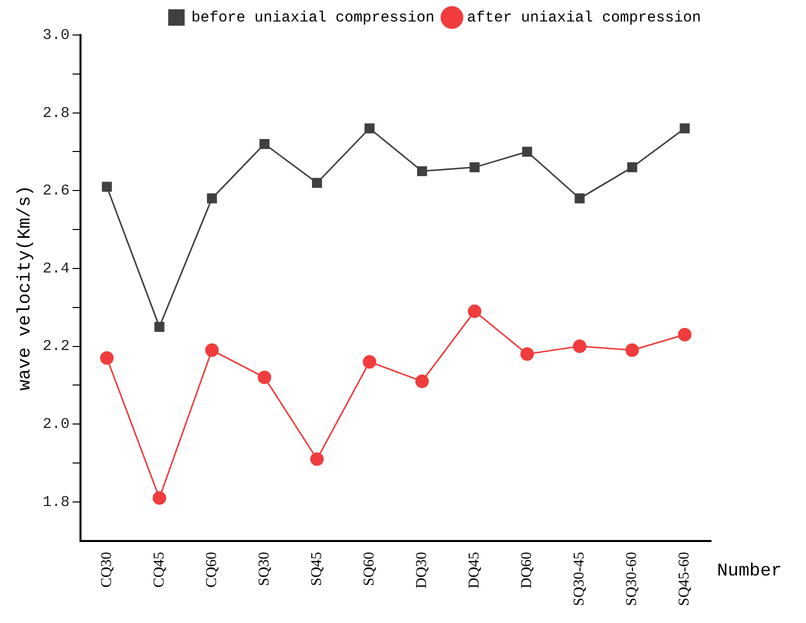  Describe the element at coordinates (56, 347) in the screenshot. I see `y-tick-label: 2.2` at that location.